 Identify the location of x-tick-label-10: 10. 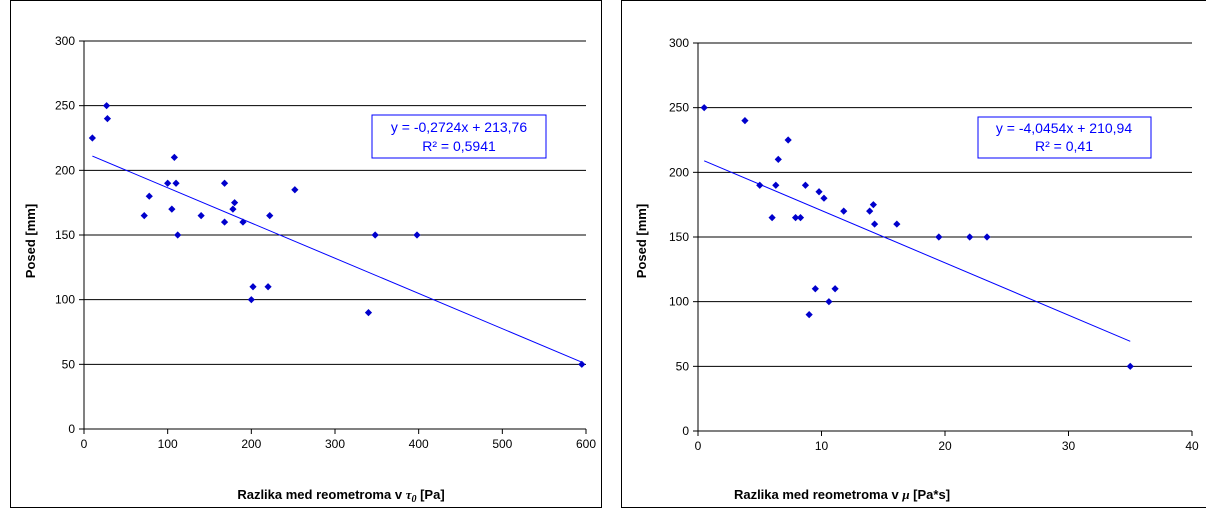
(822, 446).